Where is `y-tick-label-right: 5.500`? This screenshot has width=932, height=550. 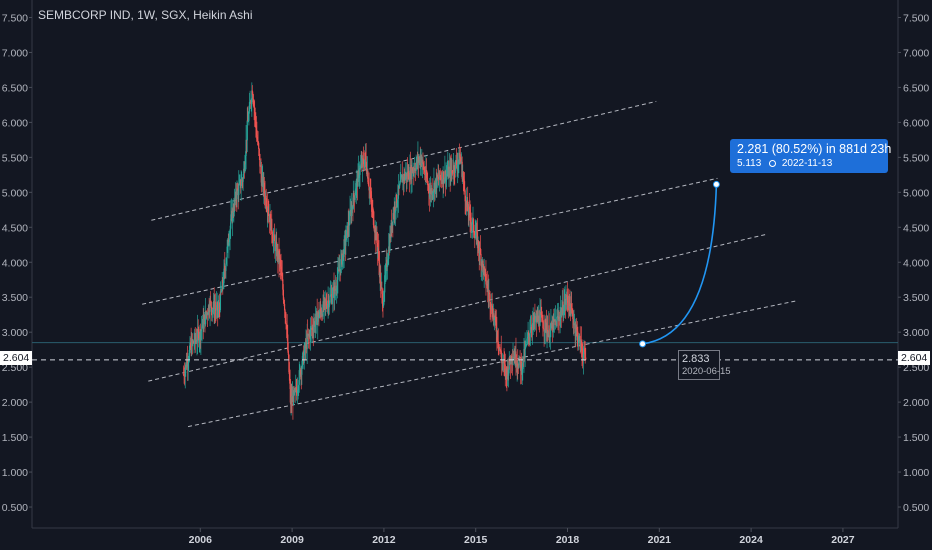 y-tick-label-right: 5.500 is located at coordinates (916, 158).